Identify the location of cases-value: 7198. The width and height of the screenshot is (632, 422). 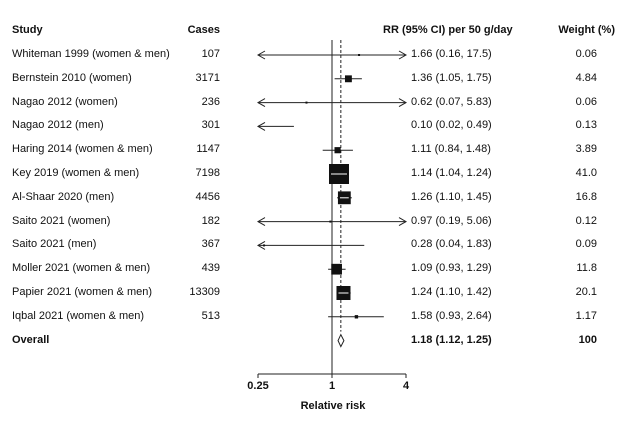
(207, 173).